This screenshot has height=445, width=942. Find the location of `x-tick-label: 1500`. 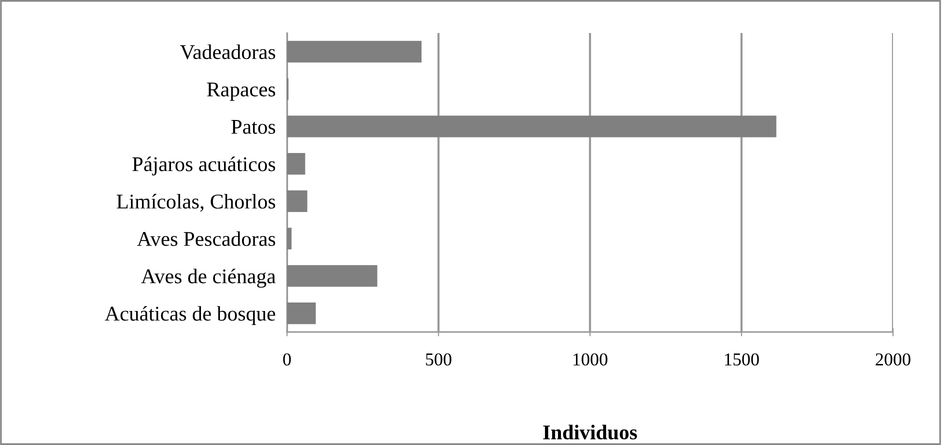

x-tick-label: 1500 is located at coordinates (742, 359).